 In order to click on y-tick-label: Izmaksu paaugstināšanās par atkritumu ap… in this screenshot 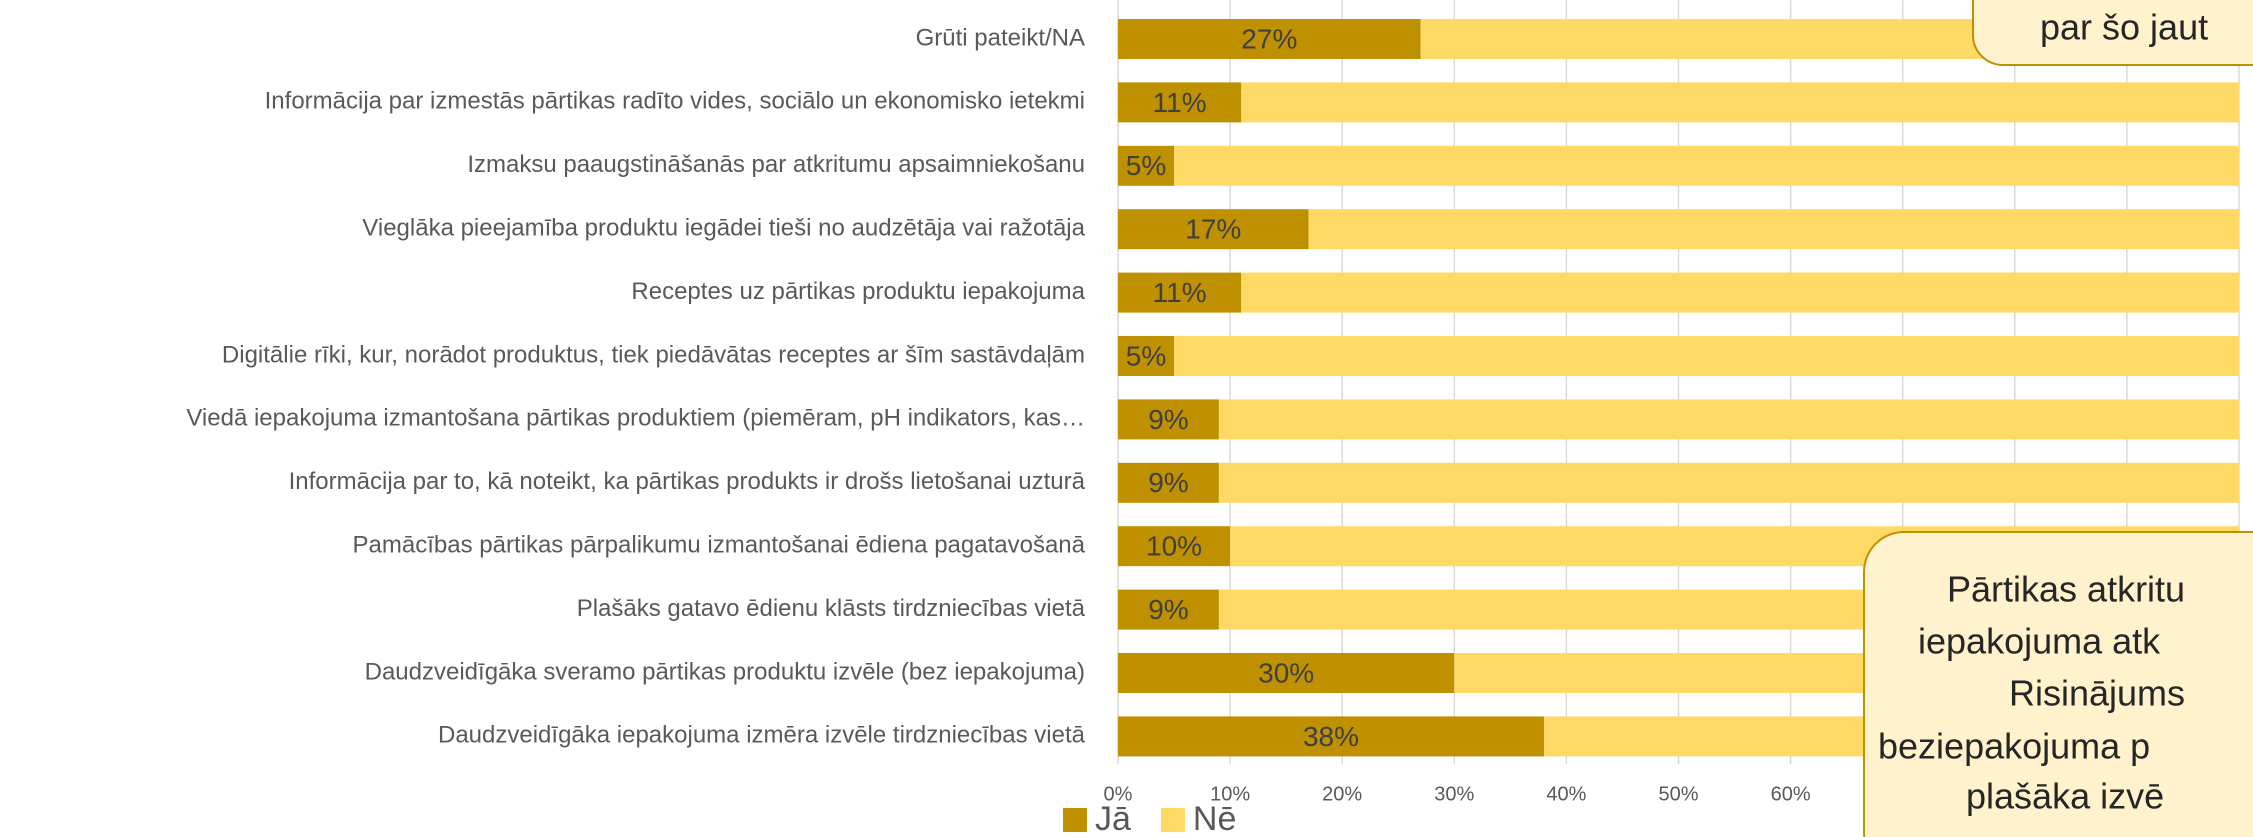, I will do `click(776, 164)`.